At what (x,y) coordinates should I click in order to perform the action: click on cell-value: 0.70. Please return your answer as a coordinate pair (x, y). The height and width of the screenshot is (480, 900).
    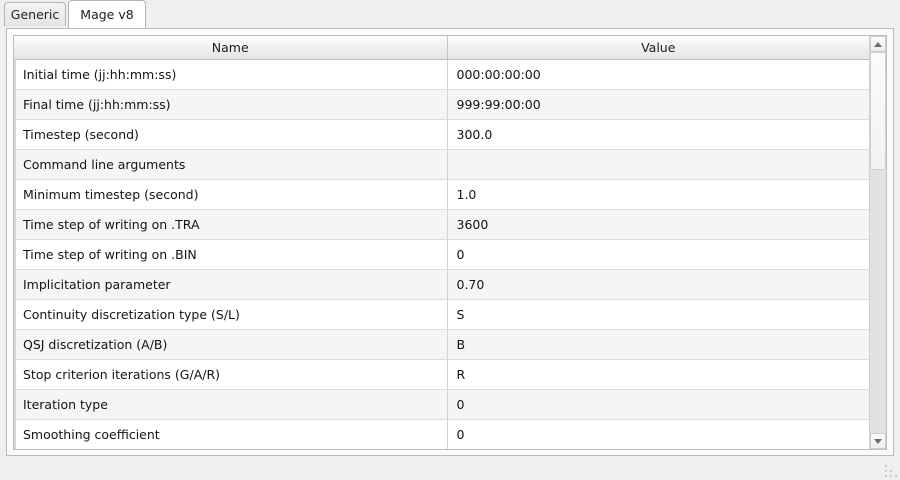
    Looking at the image, I should click on (658, 284).